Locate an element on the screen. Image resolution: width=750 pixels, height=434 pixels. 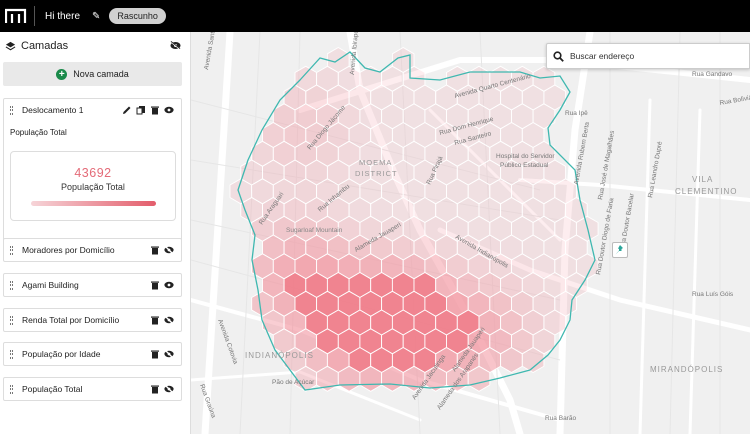
search-icon is located at coordinates (558, 56).